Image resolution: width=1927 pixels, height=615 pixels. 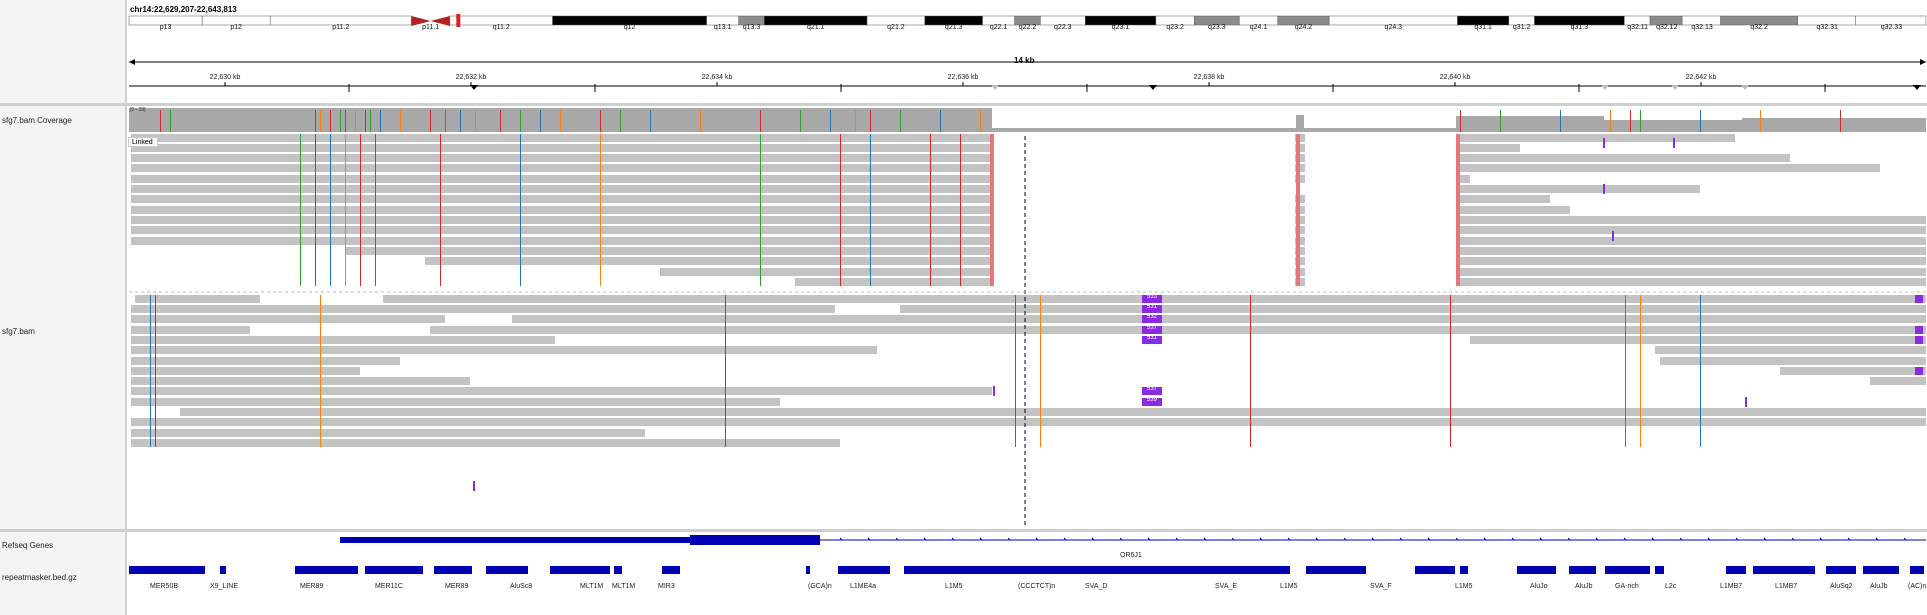 I want to click on deletion-edge, so click(x=1458, y=210).